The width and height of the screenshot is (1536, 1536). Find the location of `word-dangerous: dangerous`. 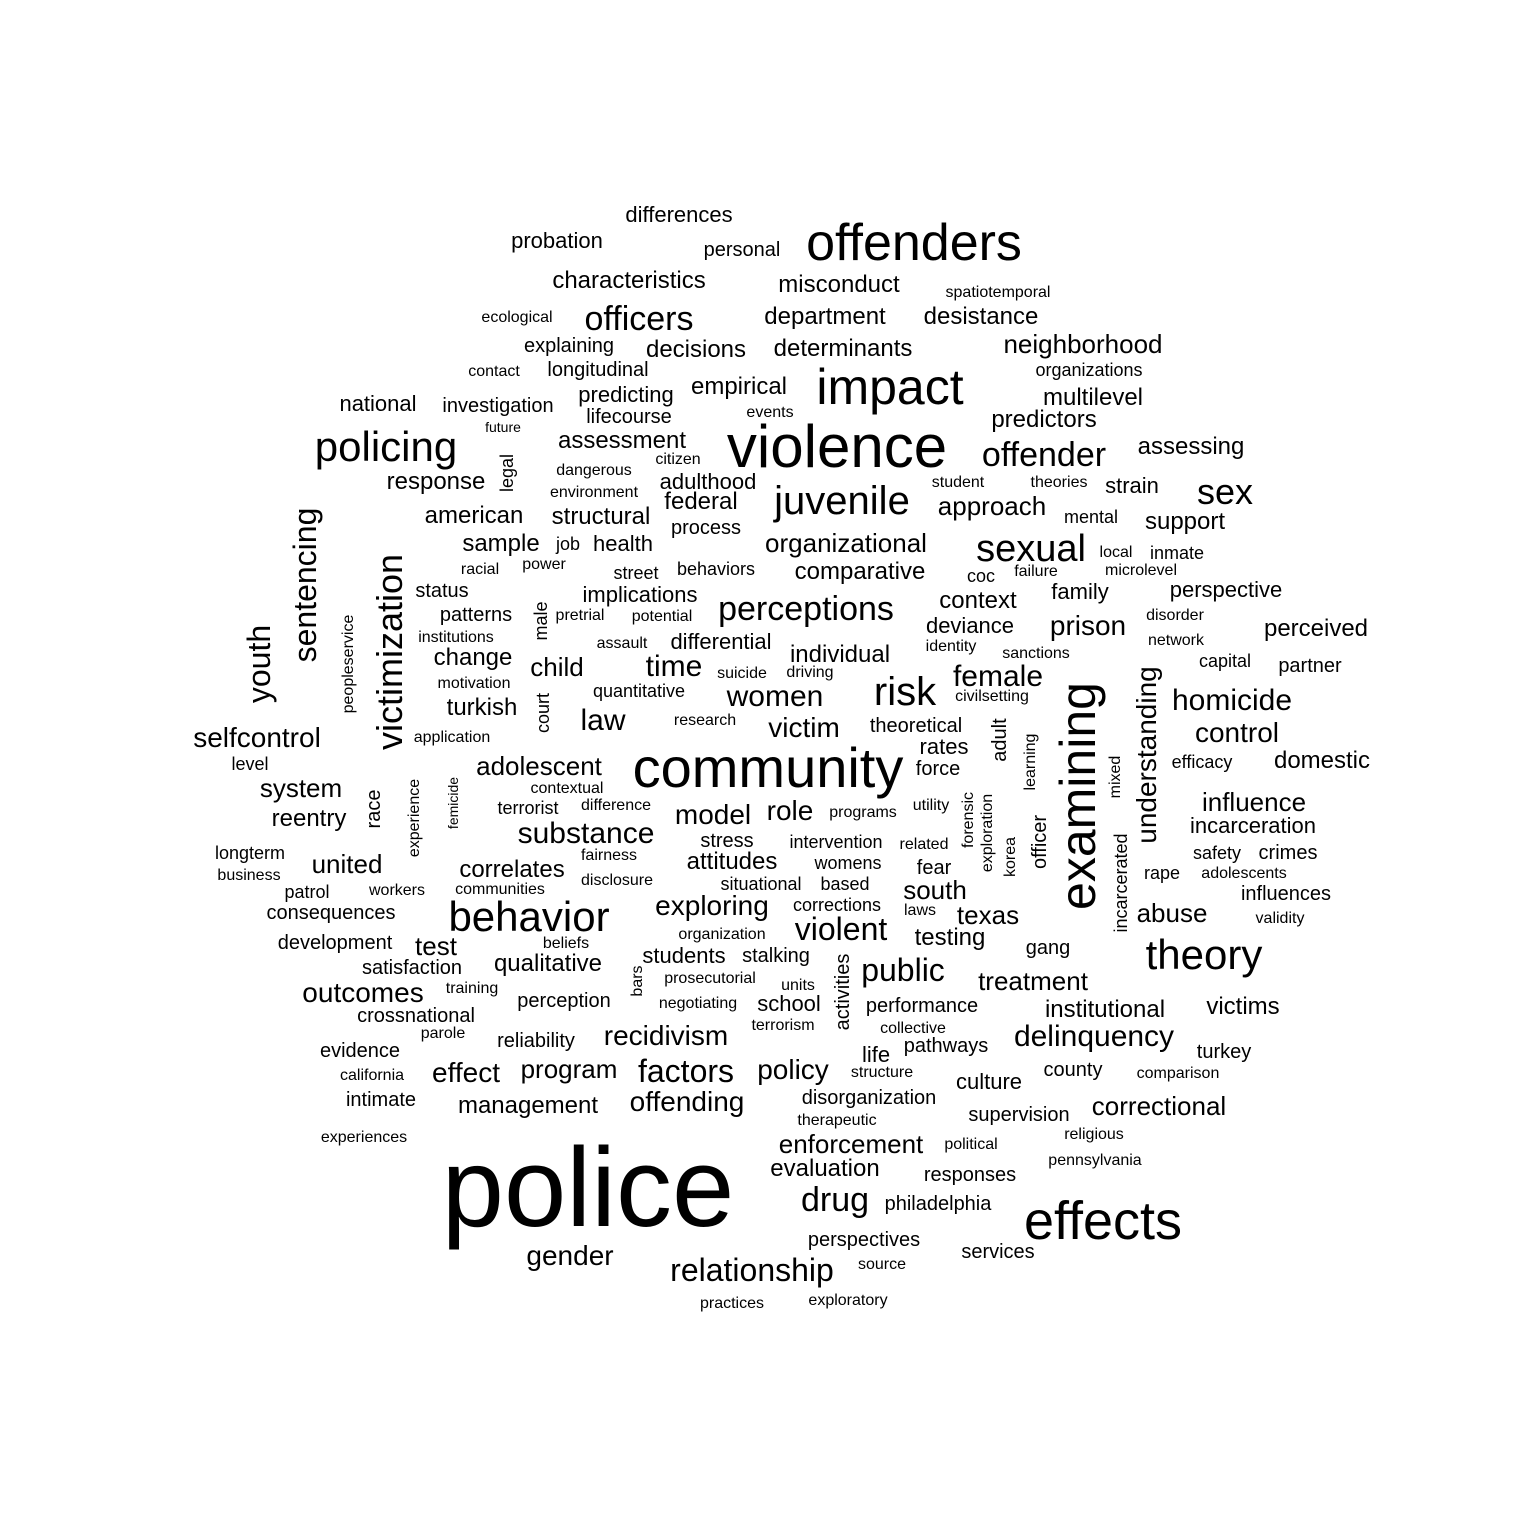

word-dangerous: dangerous is located at coordinates (594, 470).